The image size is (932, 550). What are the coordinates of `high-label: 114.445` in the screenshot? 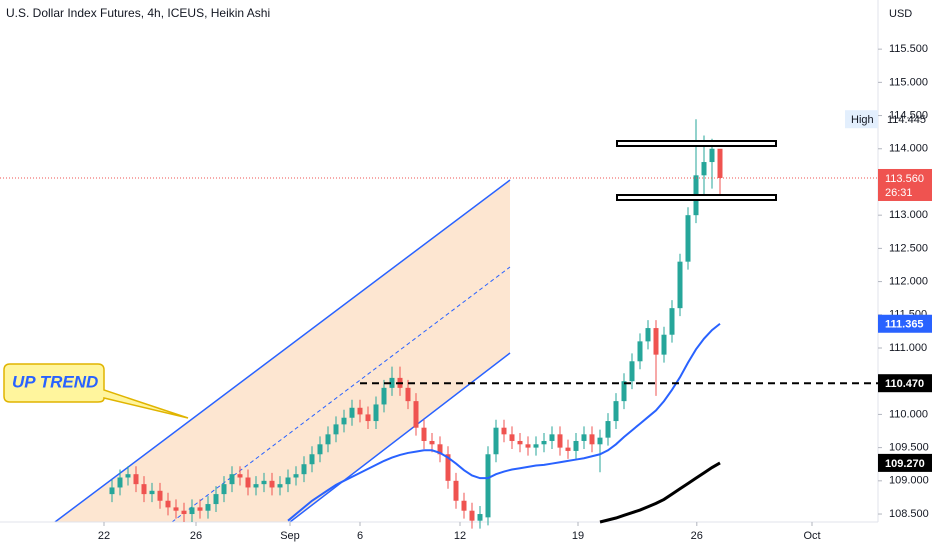 It's located at (906, 120).